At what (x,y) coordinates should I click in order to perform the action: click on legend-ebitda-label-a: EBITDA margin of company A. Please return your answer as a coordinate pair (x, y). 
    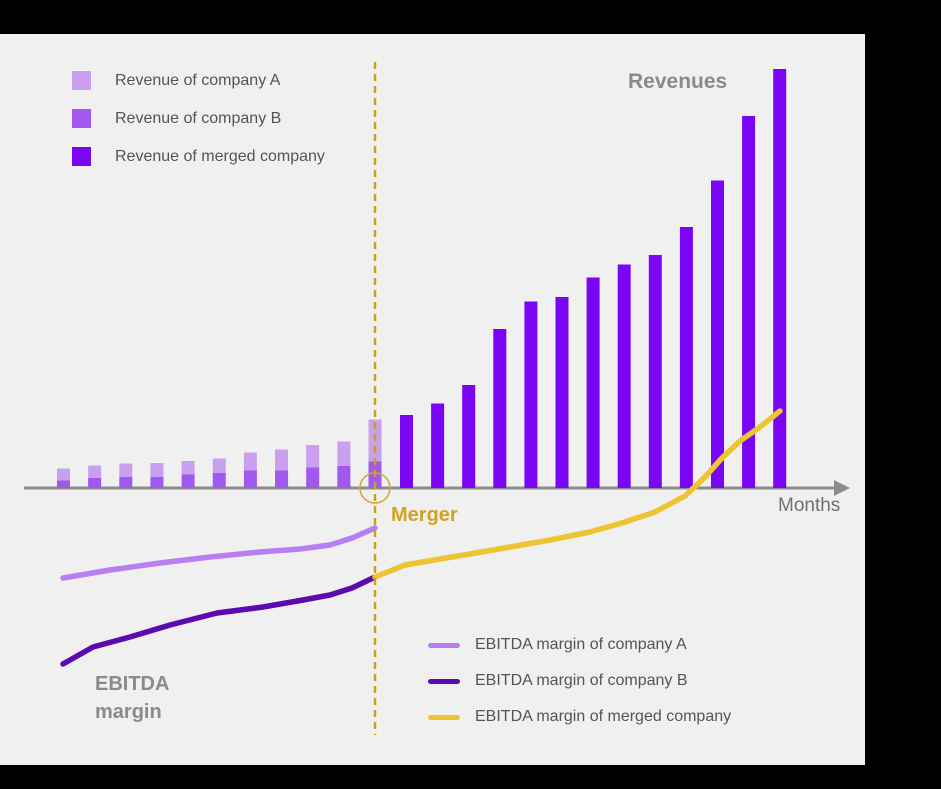
    Looking at the image, I should click on (581, 644).